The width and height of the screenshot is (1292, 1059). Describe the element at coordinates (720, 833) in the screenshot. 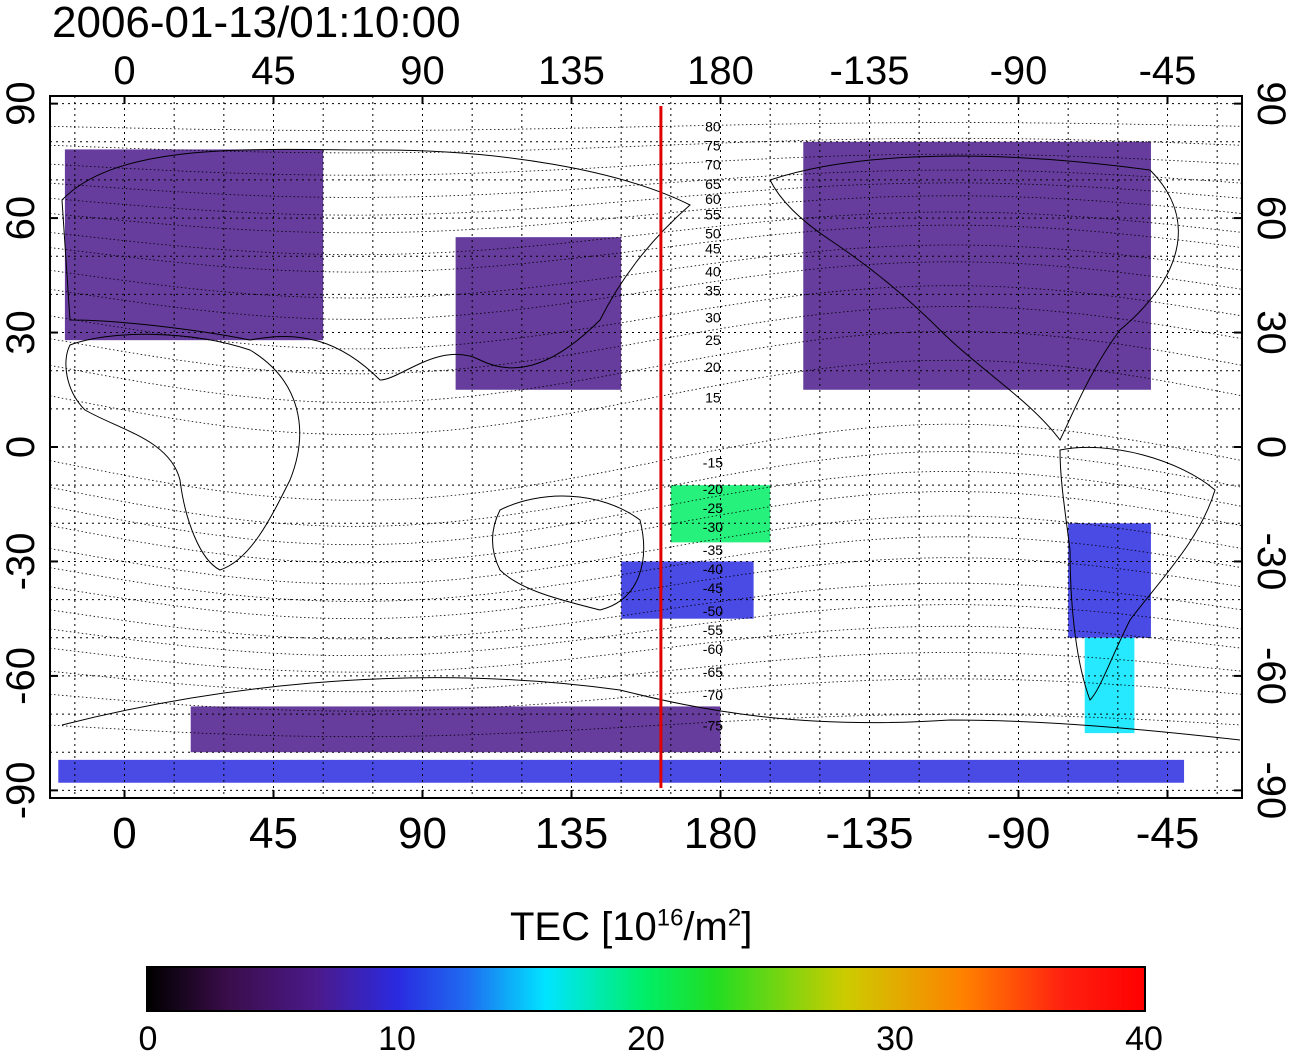

I see `lon-tick-label-bottom: 180` at that location.